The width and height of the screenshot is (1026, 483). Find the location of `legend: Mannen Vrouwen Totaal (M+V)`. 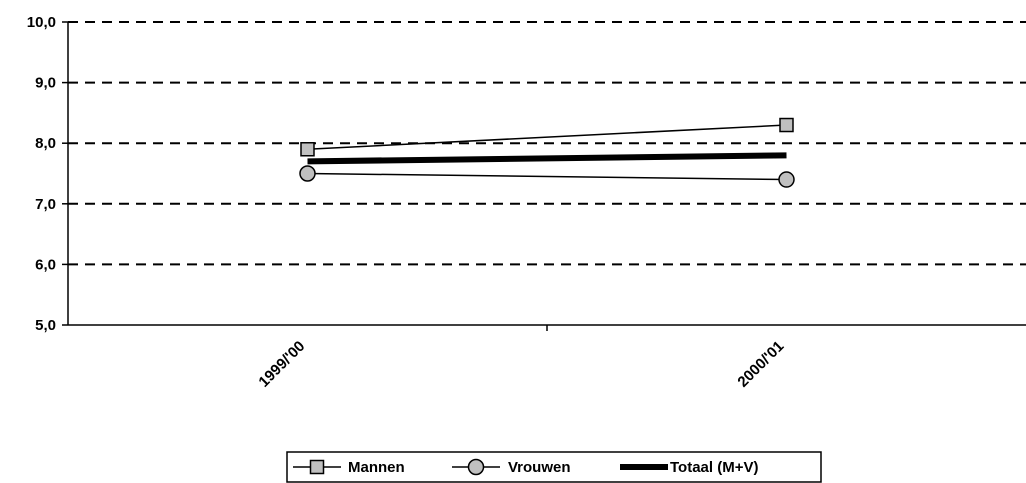

legend: Mannen Vrouwen Totaal (M+V) is located at coordinates (554, 467).